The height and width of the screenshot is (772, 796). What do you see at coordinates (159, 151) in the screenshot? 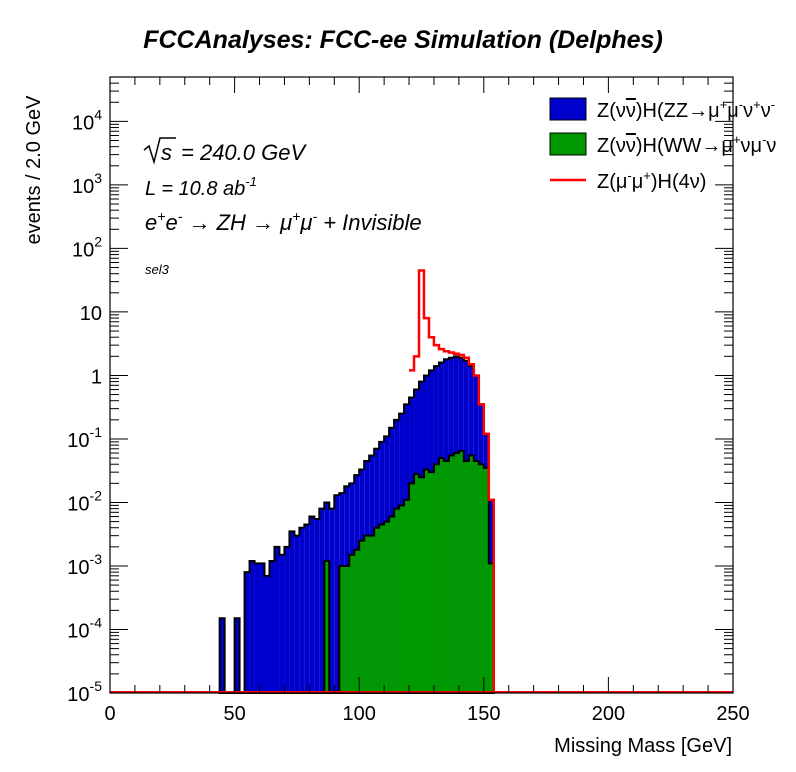
I see `sqrt-symbol-icon` at bounding box center [159, 151].